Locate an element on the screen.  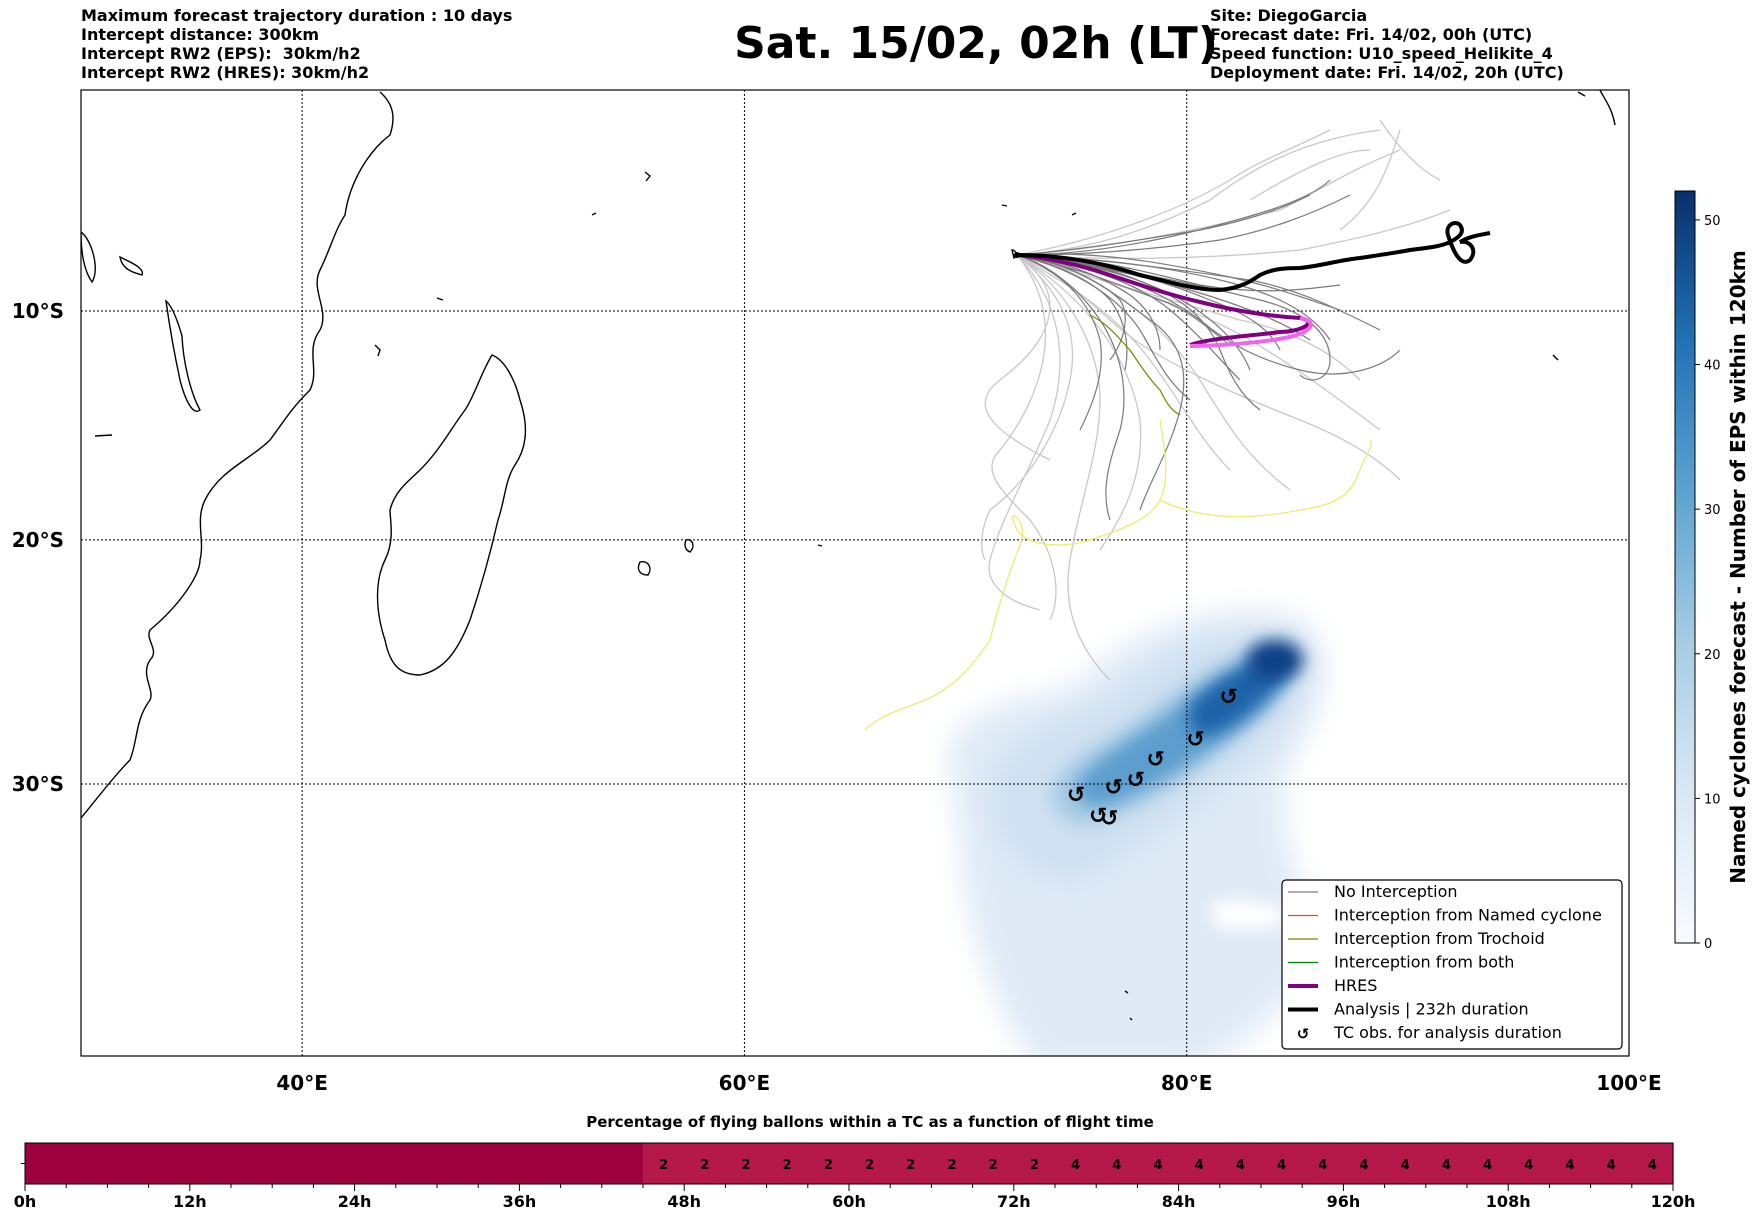
lon-label-0: 40°E is located at coordinates (302, 1083).